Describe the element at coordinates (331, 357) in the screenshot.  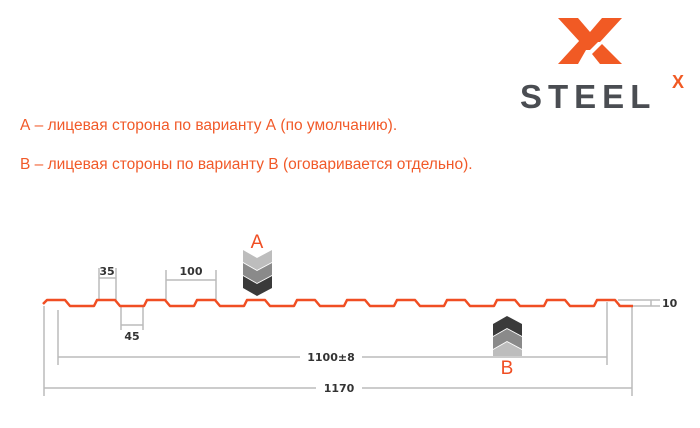
I see `dim-useful-width: 1100±8` at that location.